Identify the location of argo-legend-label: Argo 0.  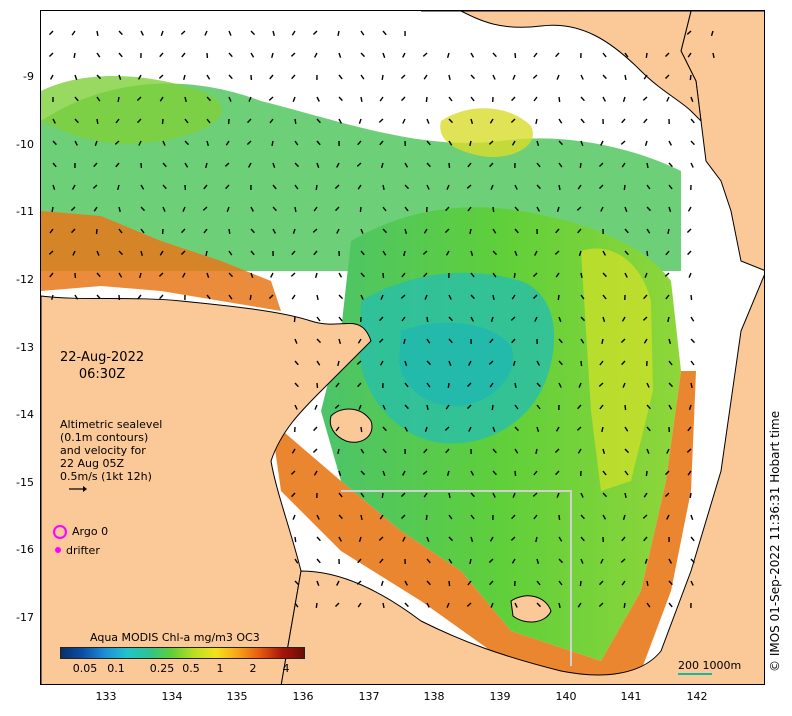
(90, 531).